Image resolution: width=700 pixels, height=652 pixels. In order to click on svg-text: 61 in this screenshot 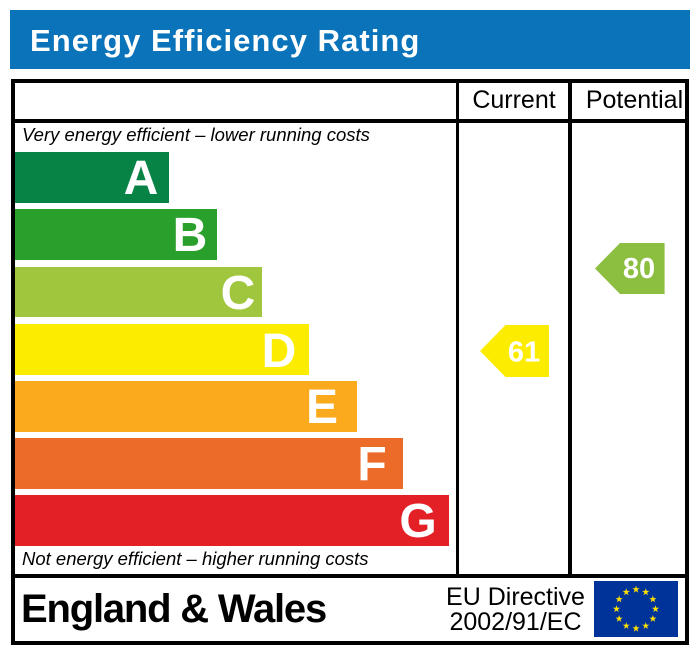, I will do `click(524, 353)`.